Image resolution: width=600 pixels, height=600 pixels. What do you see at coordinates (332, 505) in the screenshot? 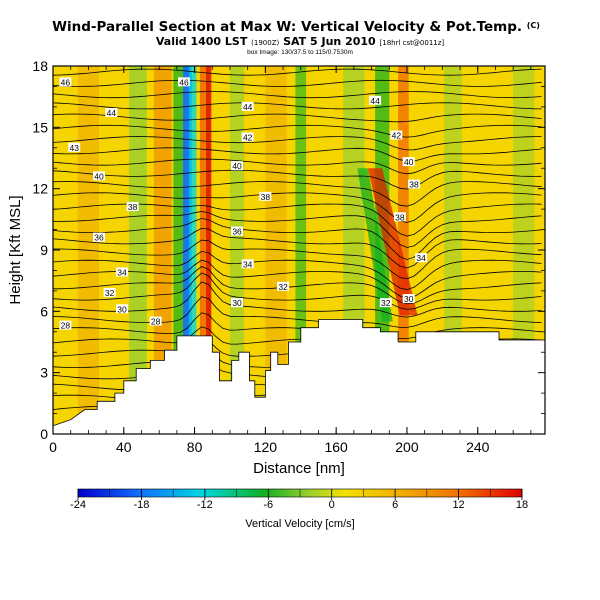
I see `colorbar-tick-label: 0` at bounding box center [332, 505].